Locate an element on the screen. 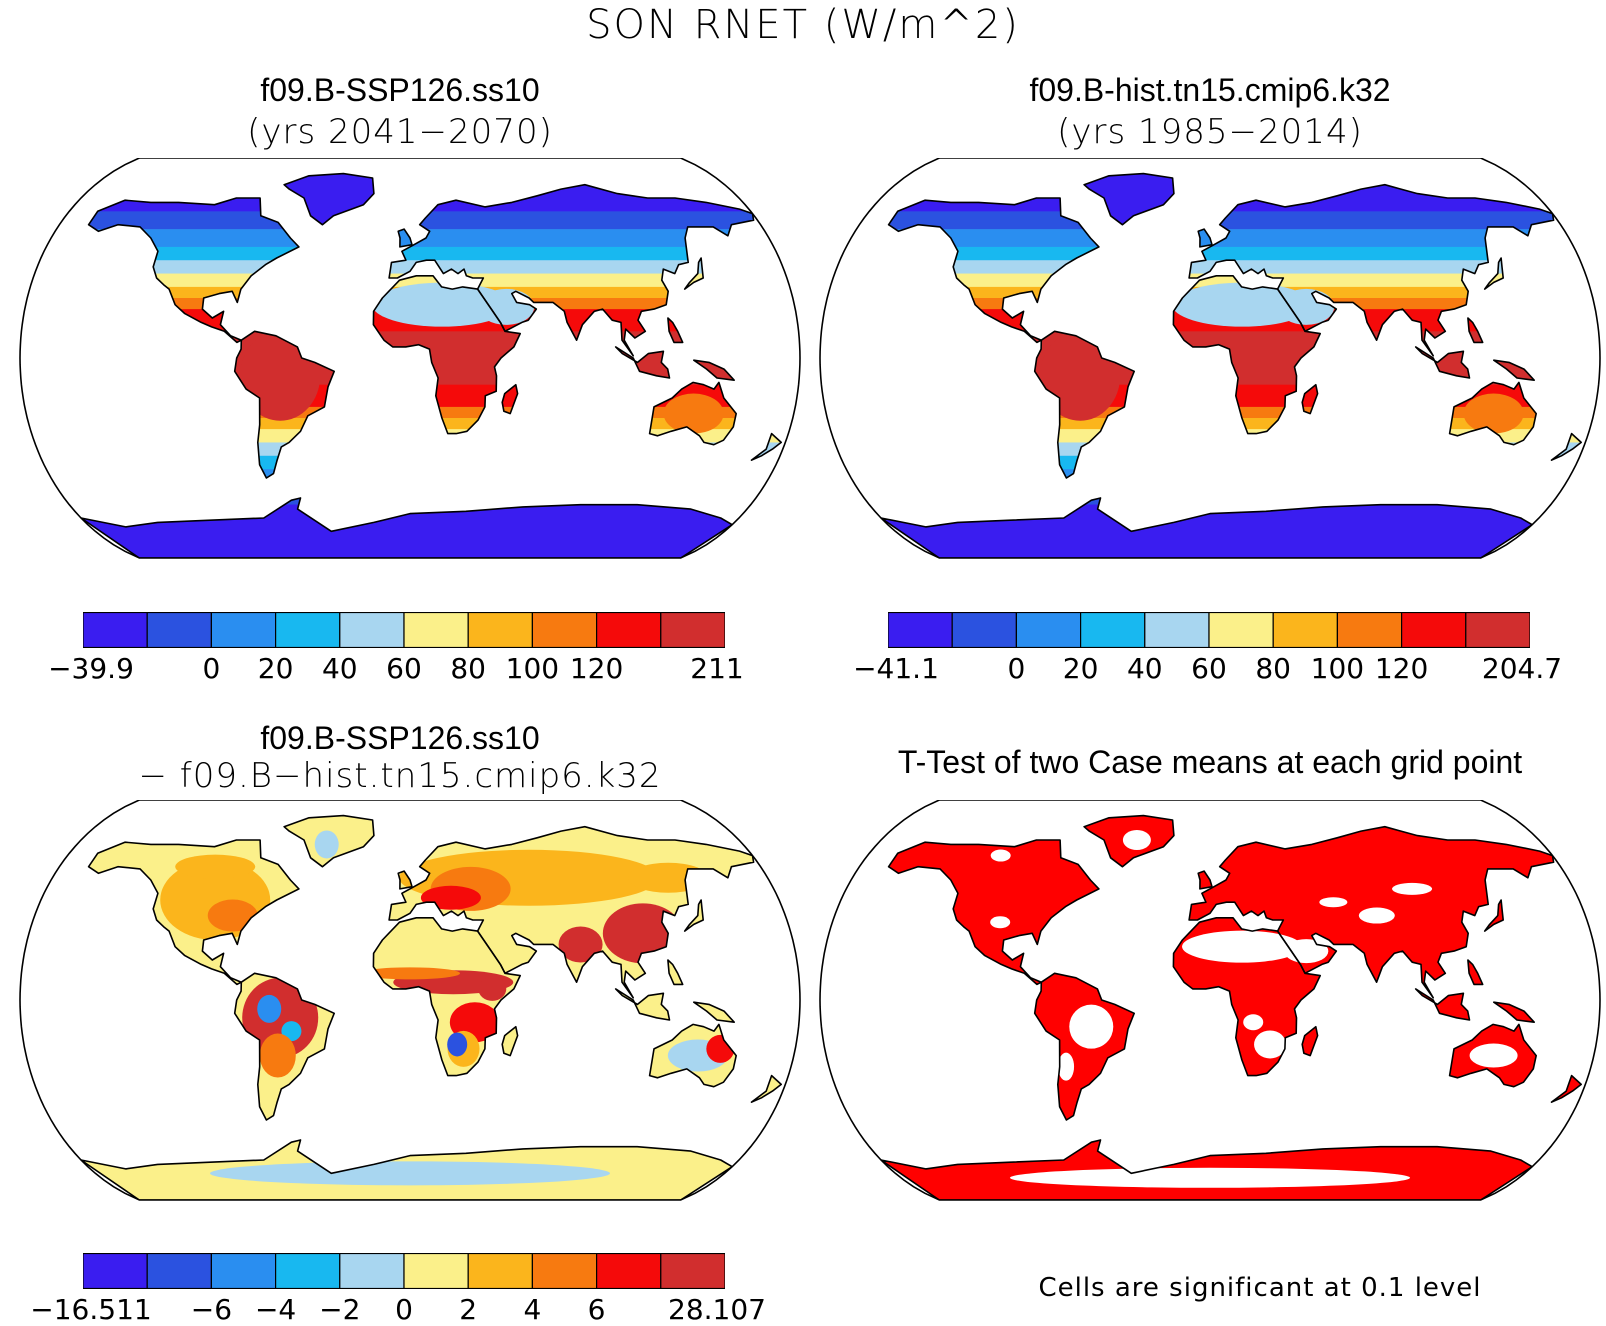 The width and height of the screenshot is (1606, 1326). colorbar-label: 120 is located at coordinates (1401, 668).